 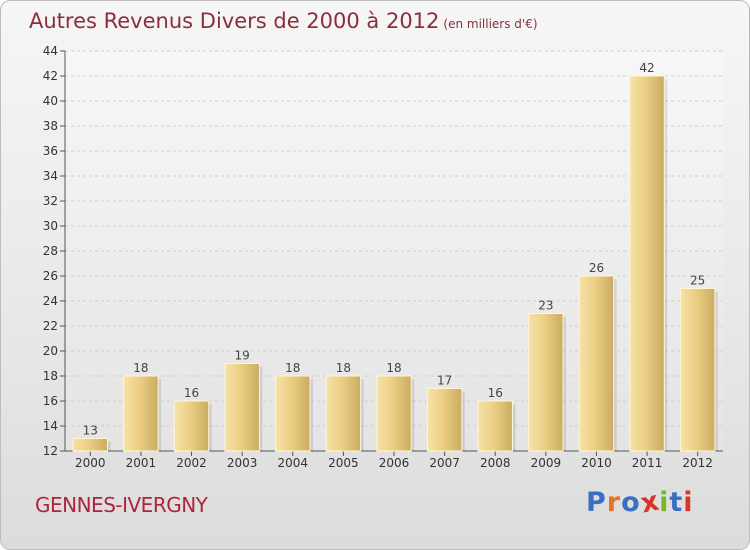 I want to click on value-label-2001: 18, so click(x=140, y=368).